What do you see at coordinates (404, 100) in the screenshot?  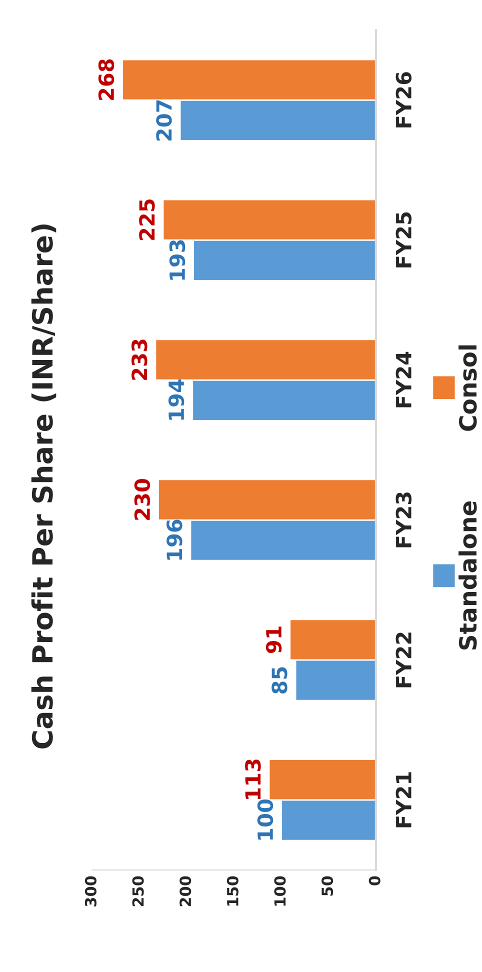 I see `y-tick-label: FY26` at bounding box center [404, 100].